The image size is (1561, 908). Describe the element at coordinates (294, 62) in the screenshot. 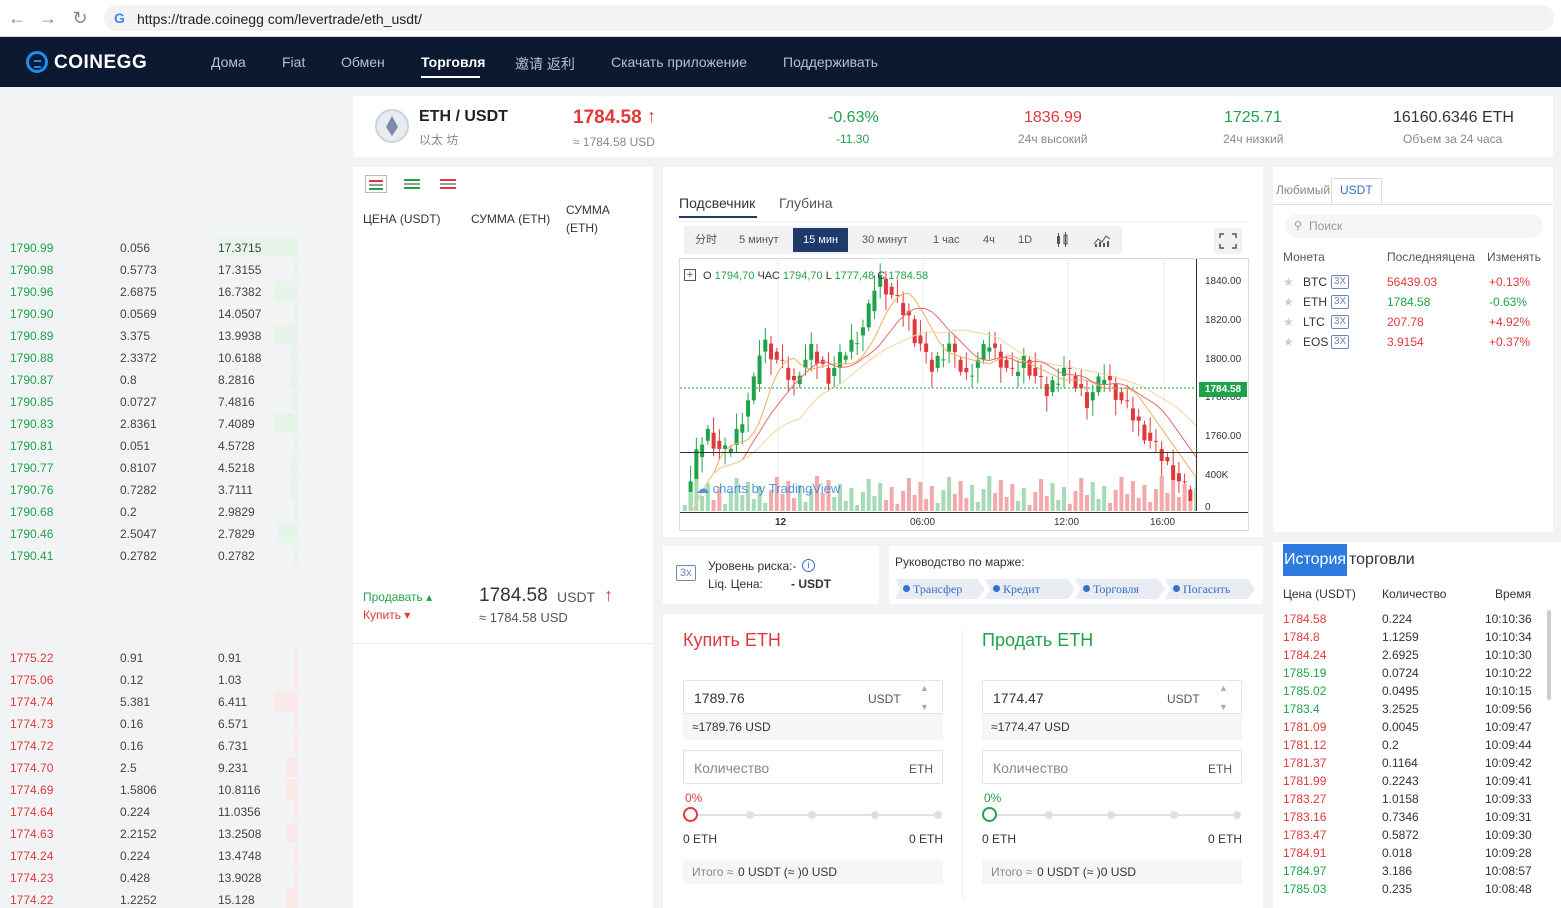

I see `nav-fiat: Fiat` at that location.